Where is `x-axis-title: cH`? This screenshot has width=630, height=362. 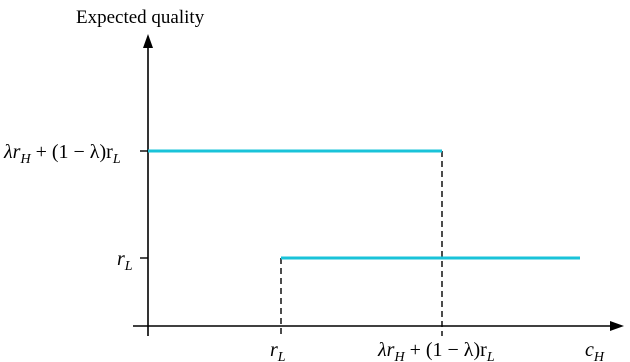 x-axis-title: cH is located at coordinates (595, 350).